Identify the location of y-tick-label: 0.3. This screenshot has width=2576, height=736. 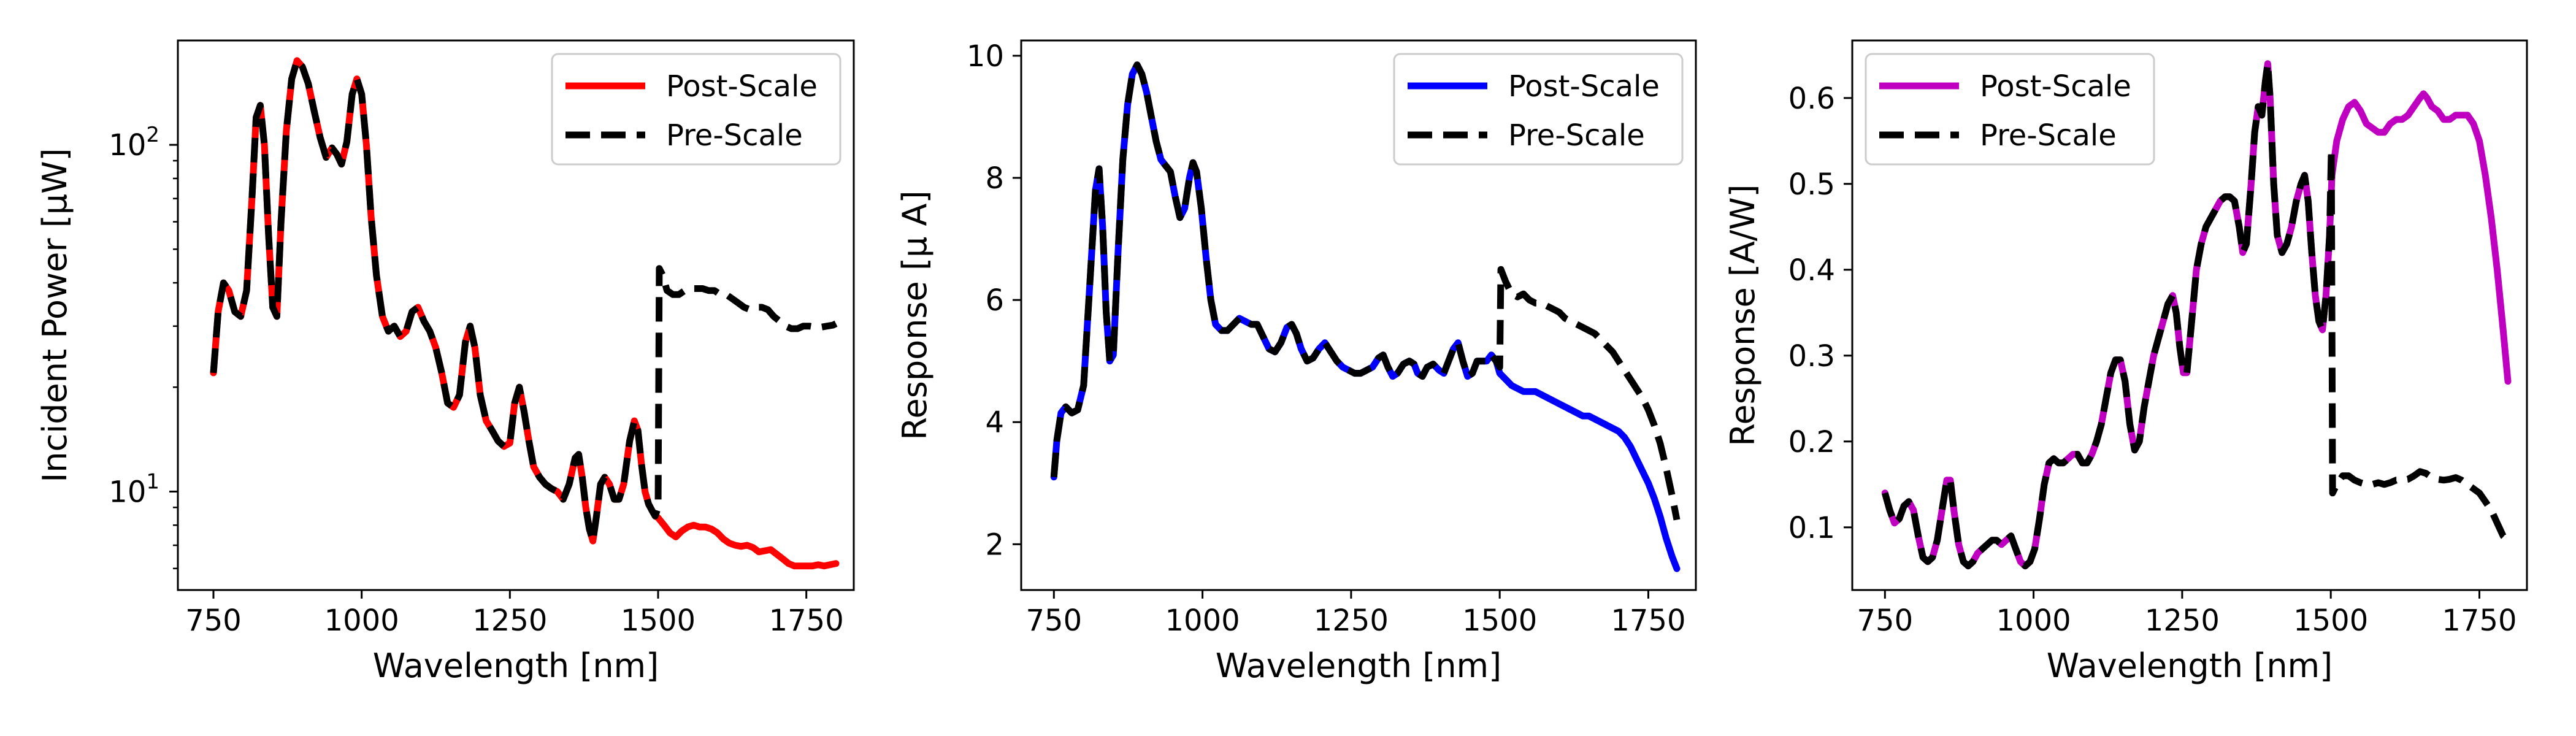
(1811, 356).